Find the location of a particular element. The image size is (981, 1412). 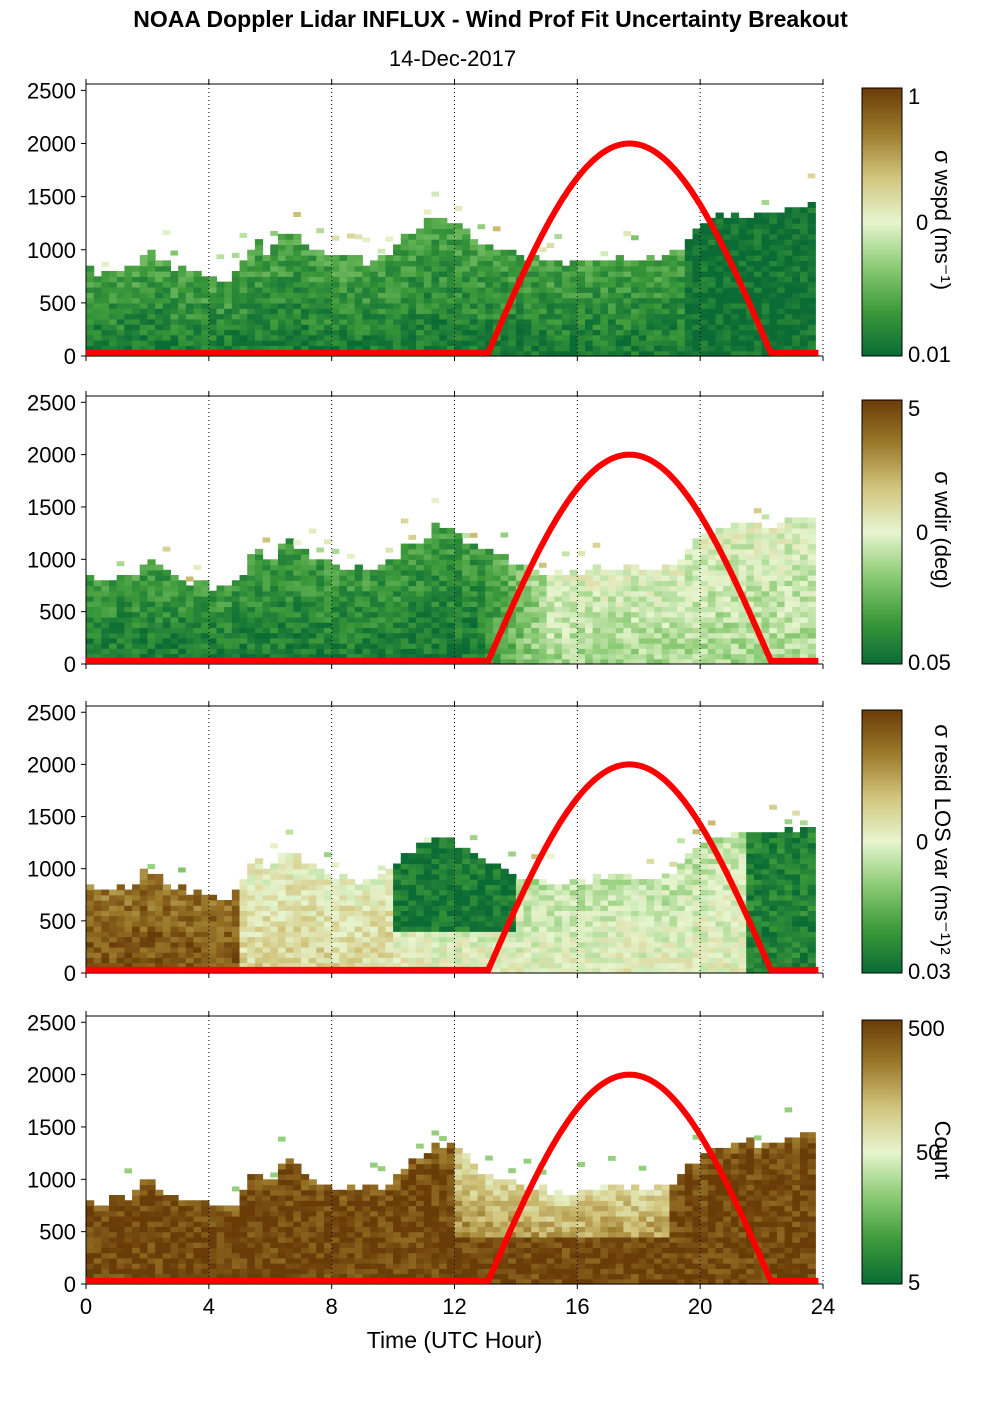

chart-subtitle: 14-Dec-2017 is located at coordinates (452, 58).